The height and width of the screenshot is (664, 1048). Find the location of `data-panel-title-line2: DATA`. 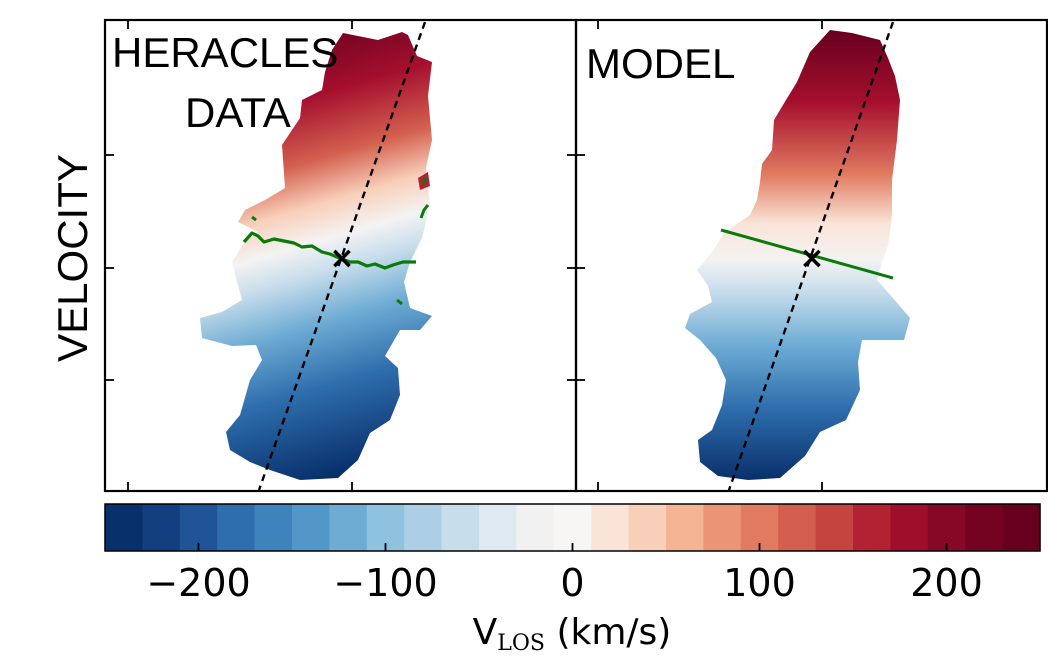

data-panel-title-line2: DATA is located at coordinates (238, 112).